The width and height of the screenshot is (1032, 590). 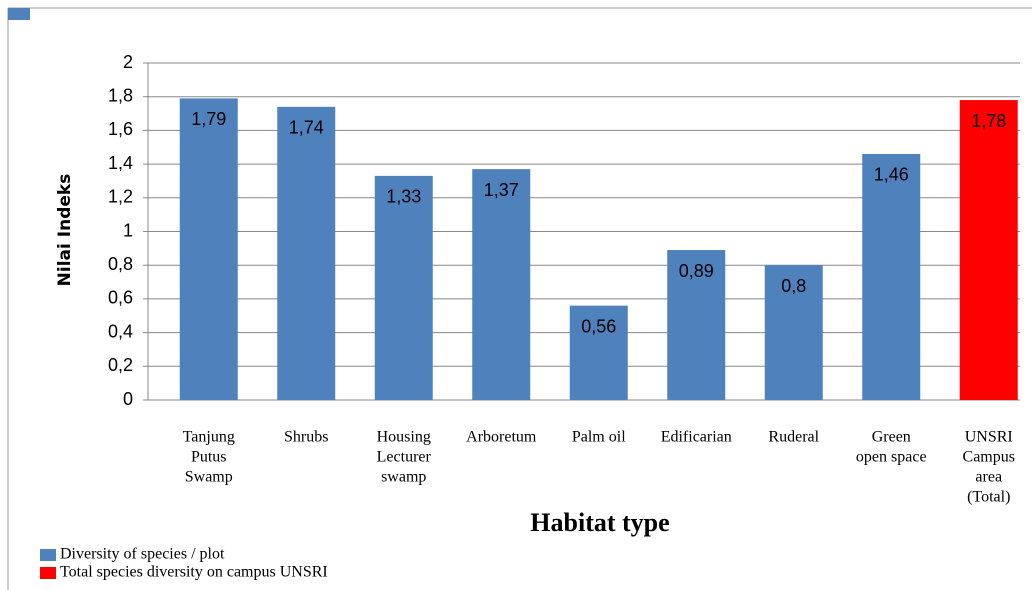 I want to click on x-tick-label: Ruderal, so click(x=793, y=437).